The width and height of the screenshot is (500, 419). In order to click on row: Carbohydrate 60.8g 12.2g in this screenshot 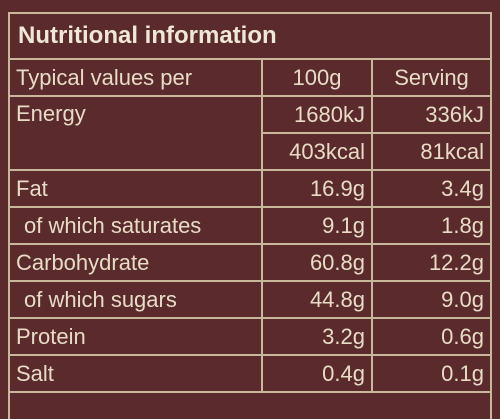, I will do `click(250, 262)`.